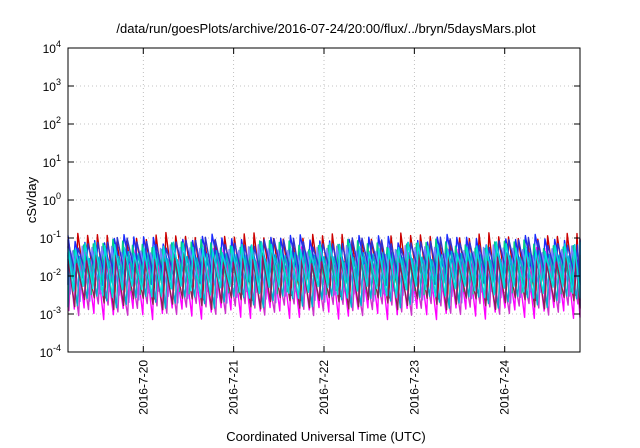  What do you see at coordinates (414, 387) in the screenshot?
I see `x-tick-label: 2016-7-23` at bounding box center [414, 387].